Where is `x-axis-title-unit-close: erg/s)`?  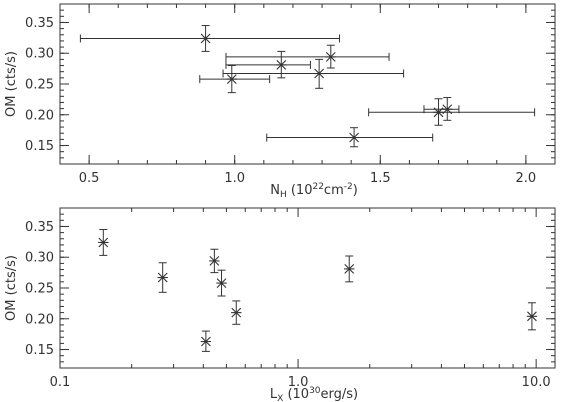
x-axis-title-unit-close: erg/s) is located at coordinates (340, 394).